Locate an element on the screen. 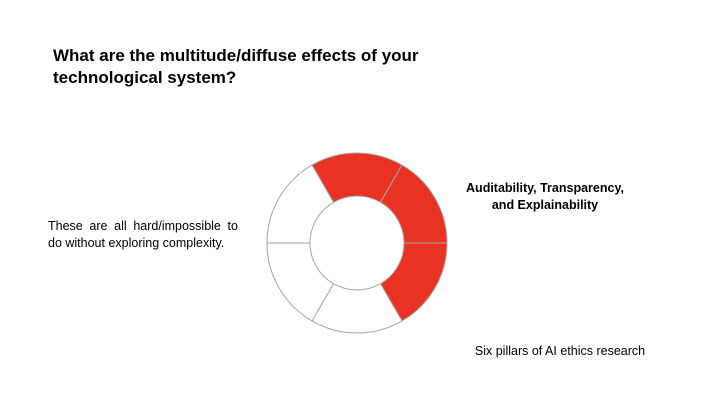  ring-segment is located at coordinates (300, 204).